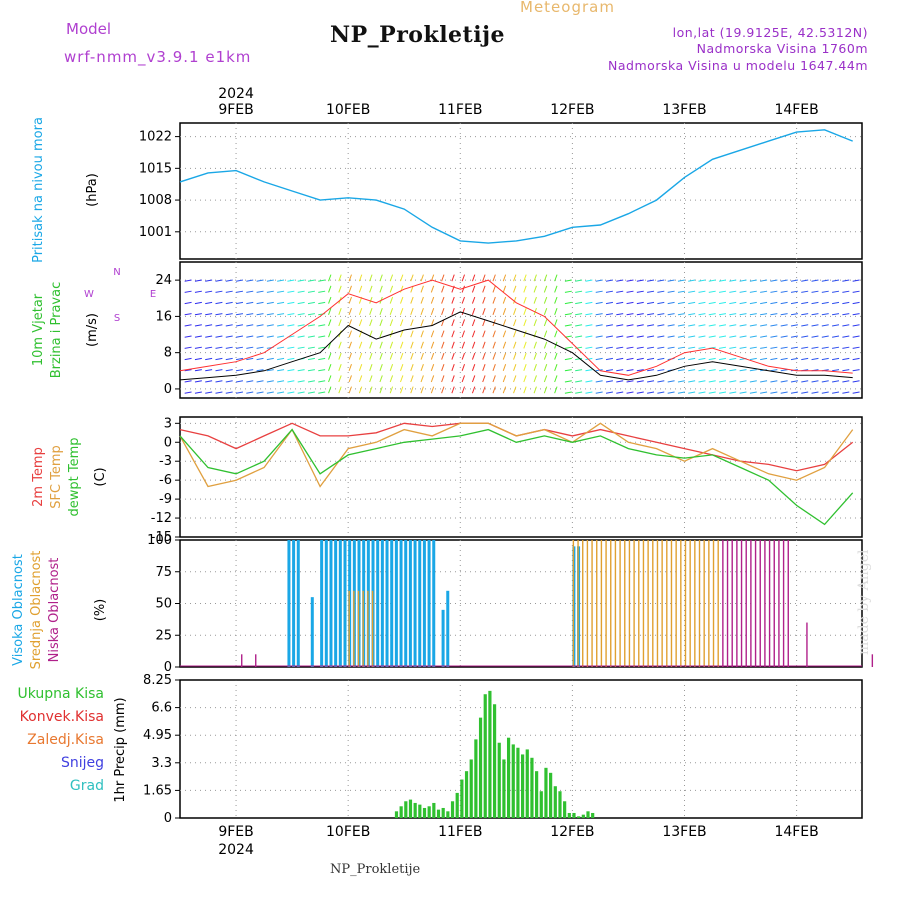 This screenshot has height=900, width=900. Describe the element at coordinates (348, 832) in the screenshot. I see `day-label-bottom: 10FEB` at that location.